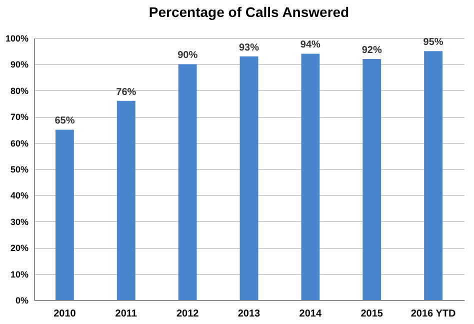  Describe the element at coordinates (19, 169) in the screenshot. I see `y-tick-label: 50%` at that location.